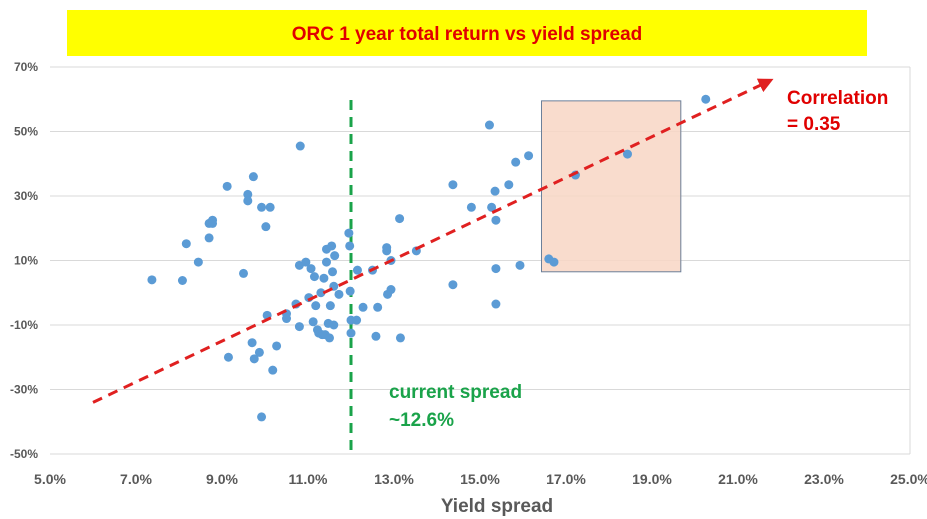 This screenshot has width=927, height=519. I want to click on y-tick-label: 70%, so click(26, 67).